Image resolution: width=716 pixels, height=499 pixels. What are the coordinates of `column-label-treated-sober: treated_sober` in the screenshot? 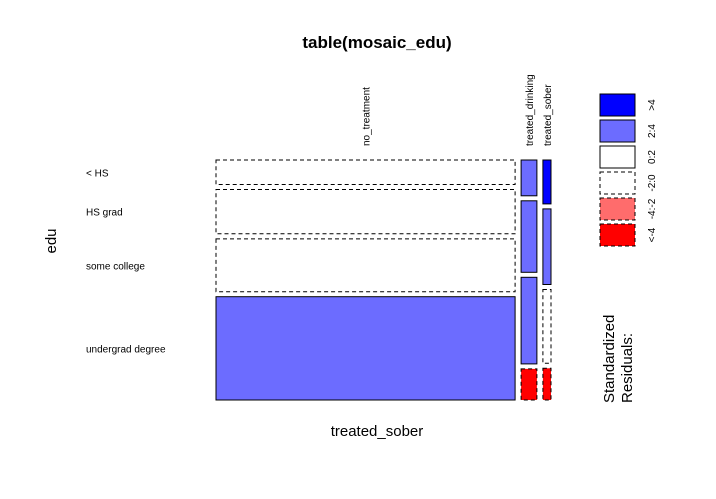 It's located at (548, 115).